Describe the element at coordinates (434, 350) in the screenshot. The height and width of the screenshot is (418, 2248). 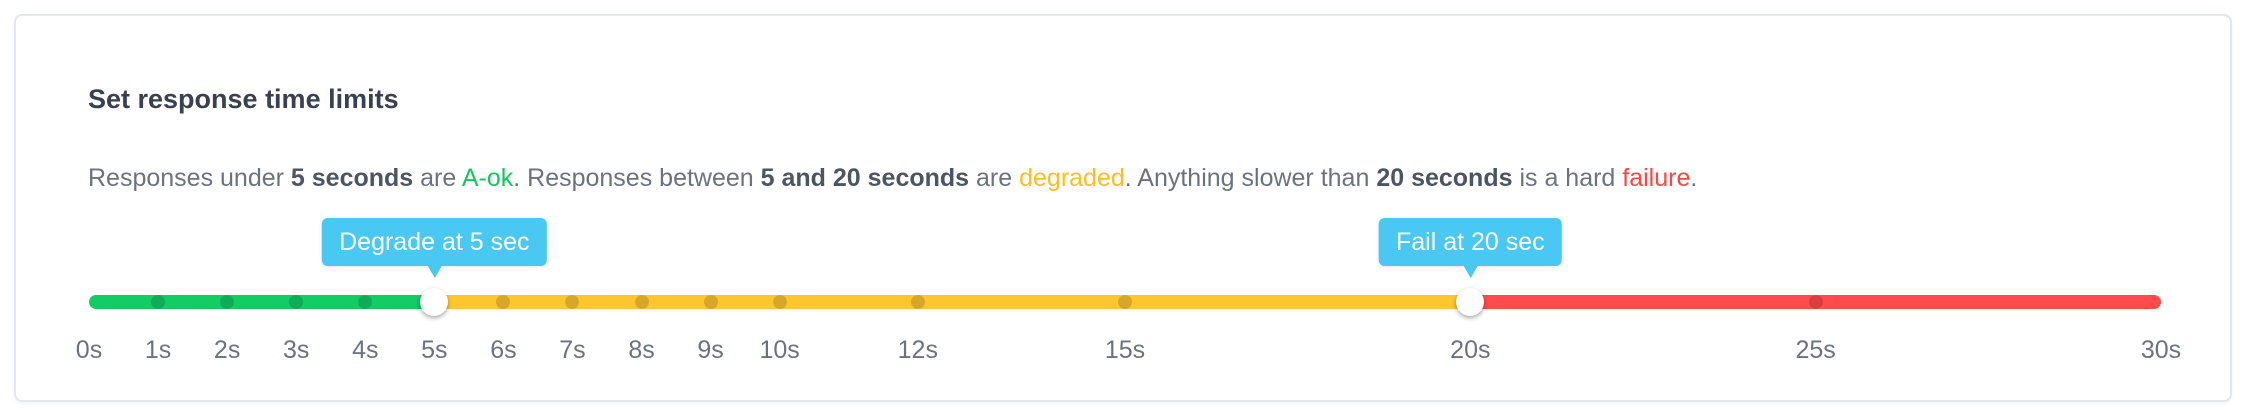
I see `tick-label: 5s` at that location.